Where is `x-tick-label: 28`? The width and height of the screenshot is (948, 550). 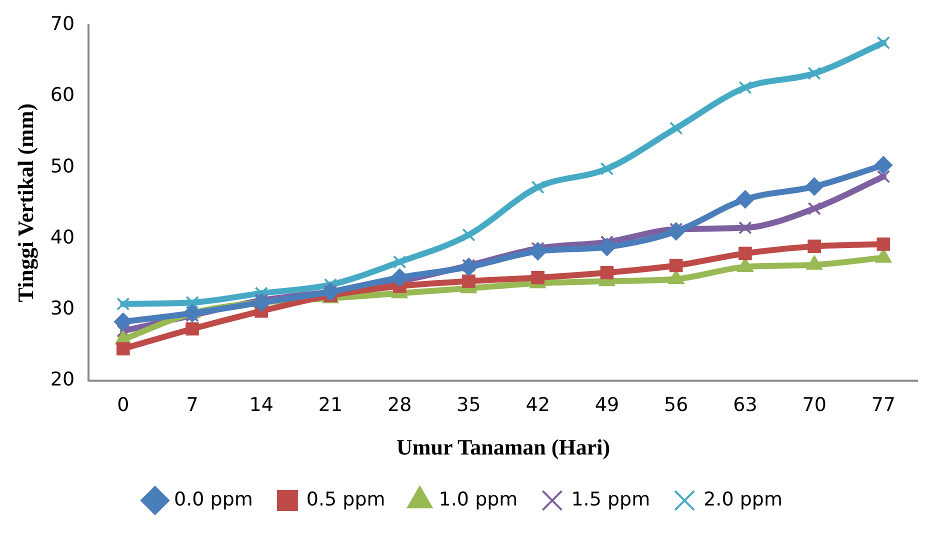 x-tick-label: 28 is located at coordinates (400, 405).